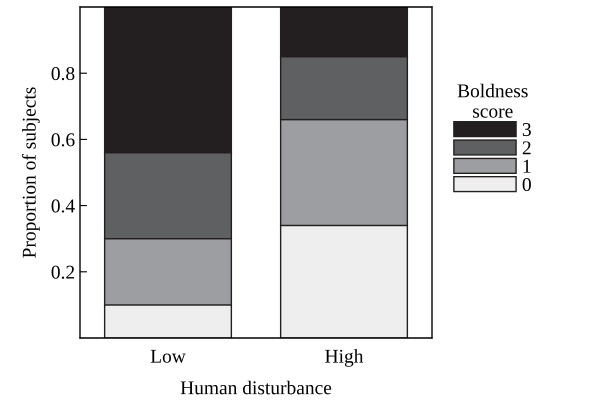 The image size is (601, 401). What do you see at coordinates (168, 356) in the screenshot?
I see `x-tick-label: Low` at bounding box center [168, 356].